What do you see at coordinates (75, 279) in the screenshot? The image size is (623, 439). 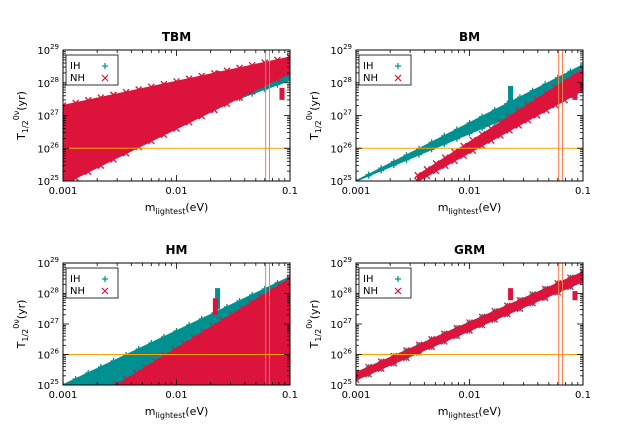 I see `legend-label-ih: IH` at bounding box center [75, 279].